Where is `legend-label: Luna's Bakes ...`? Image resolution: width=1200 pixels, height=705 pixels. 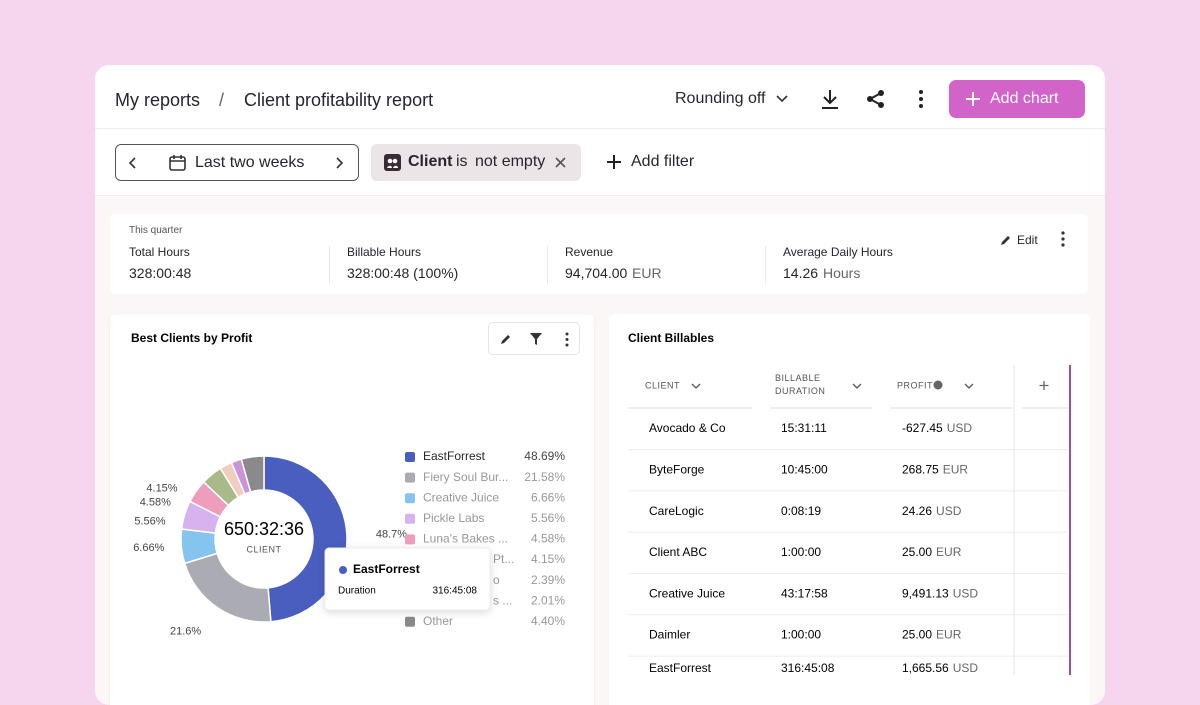 legend-label: Luna's Bakes ... is located at coordinates (465, 539).